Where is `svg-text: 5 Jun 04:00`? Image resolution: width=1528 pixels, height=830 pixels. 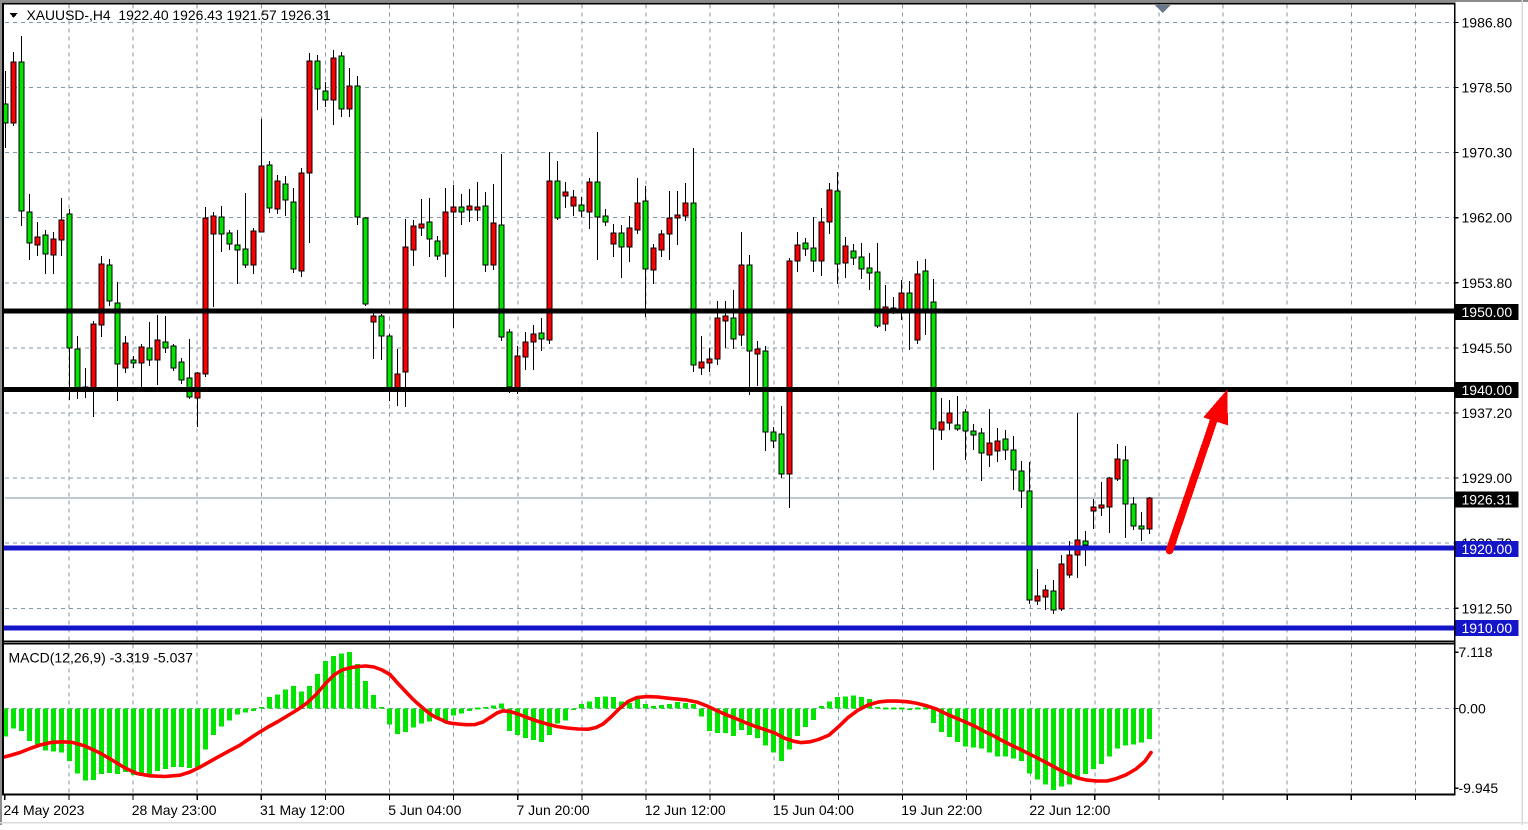
svg-text: 5 Jun 04:00 is located at coordinates (424, 810).